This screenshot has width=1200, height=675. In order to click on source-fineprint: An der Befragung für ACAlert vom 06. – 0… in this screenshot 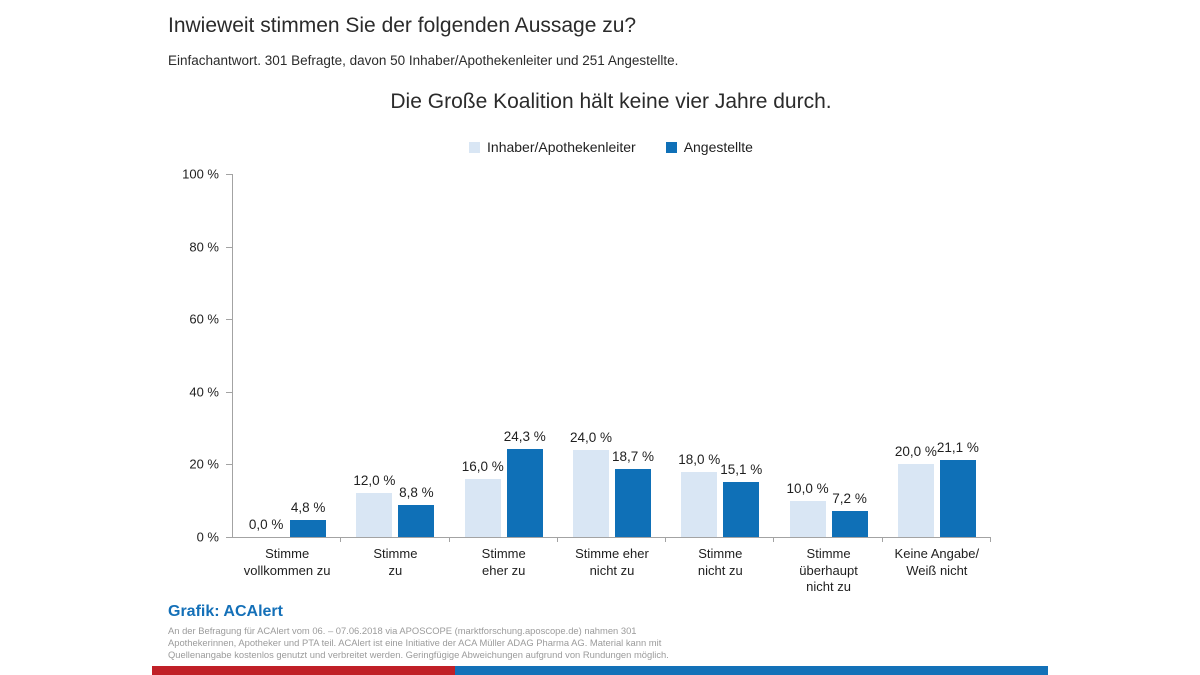, I will do `click(418, 643)`.